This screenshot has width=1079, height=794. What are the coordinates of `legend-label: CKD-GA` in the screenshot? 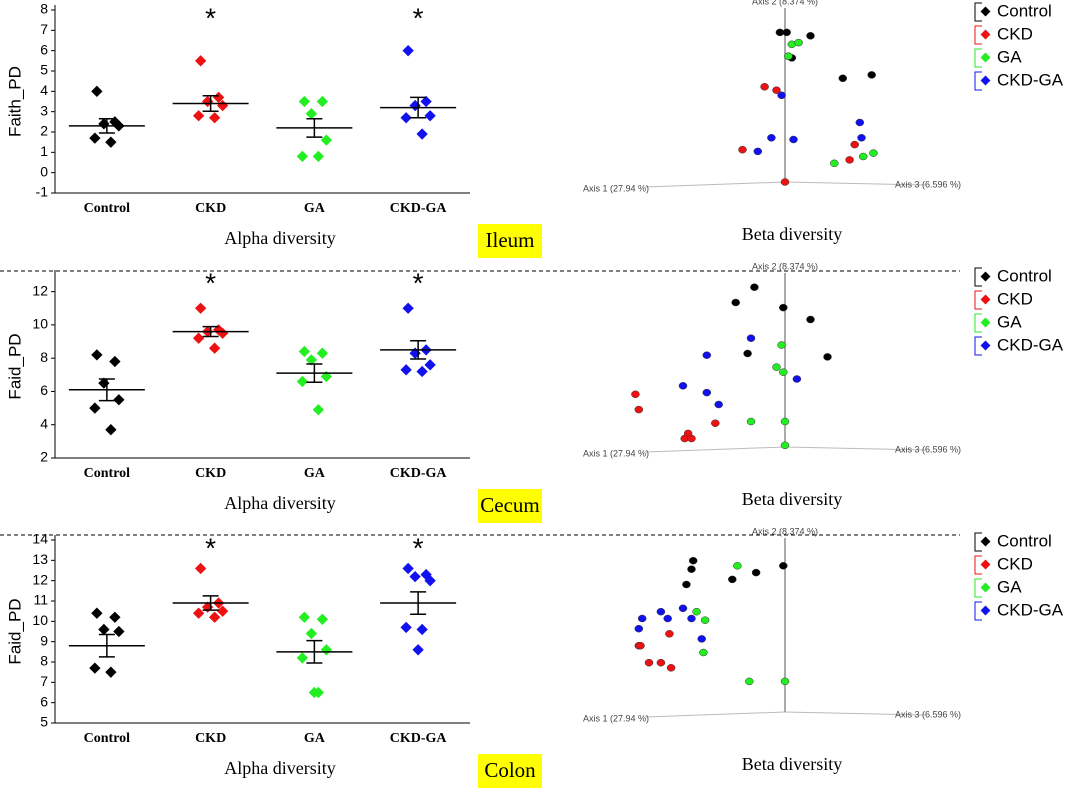 It's located at (1030, 609).